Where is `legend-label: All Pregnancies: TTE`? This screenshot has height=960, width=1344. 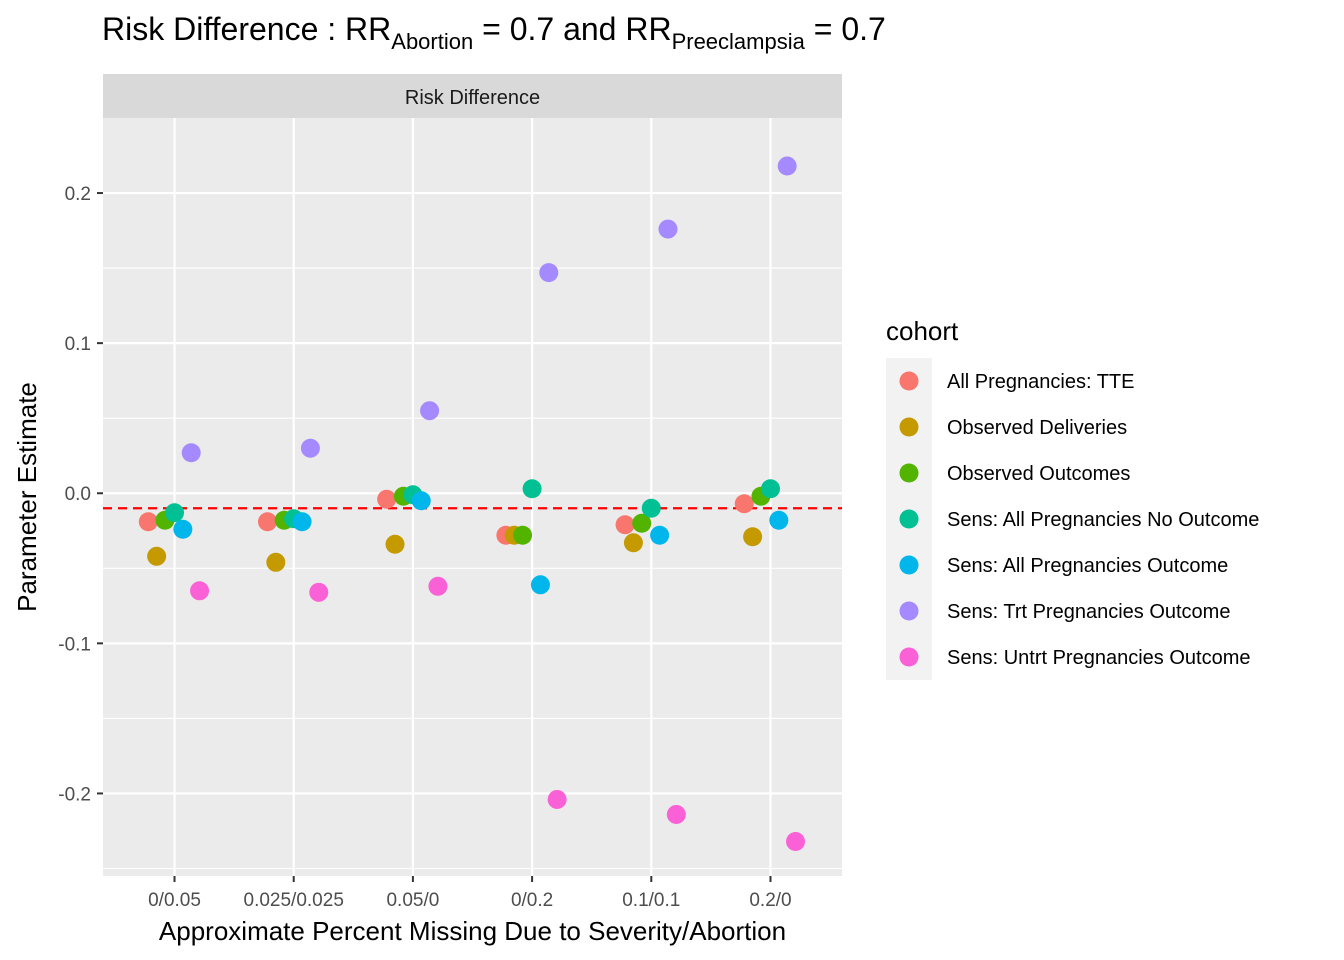 legend-label: All Pregnancies: TTE is located at coordinates (1041, 382).